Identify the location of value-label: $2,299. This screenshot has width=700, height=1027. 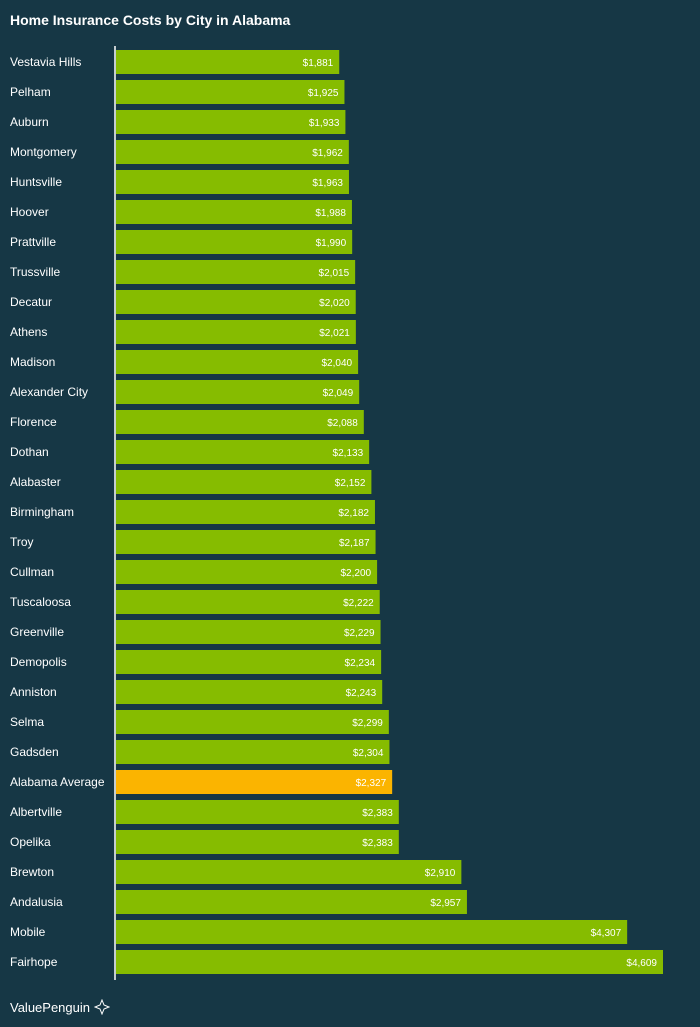
(367, 723).